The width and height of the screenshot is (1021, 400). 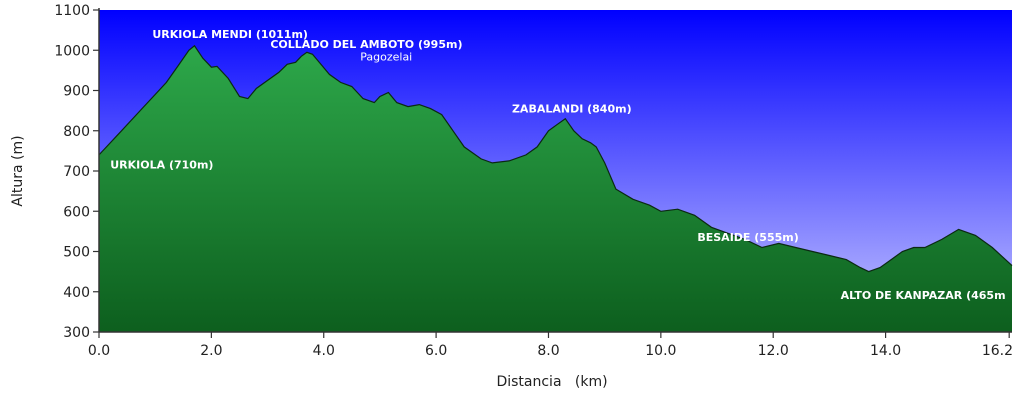 I want to click on y-axis-title: Altura (m), so click(x=18, y=170).